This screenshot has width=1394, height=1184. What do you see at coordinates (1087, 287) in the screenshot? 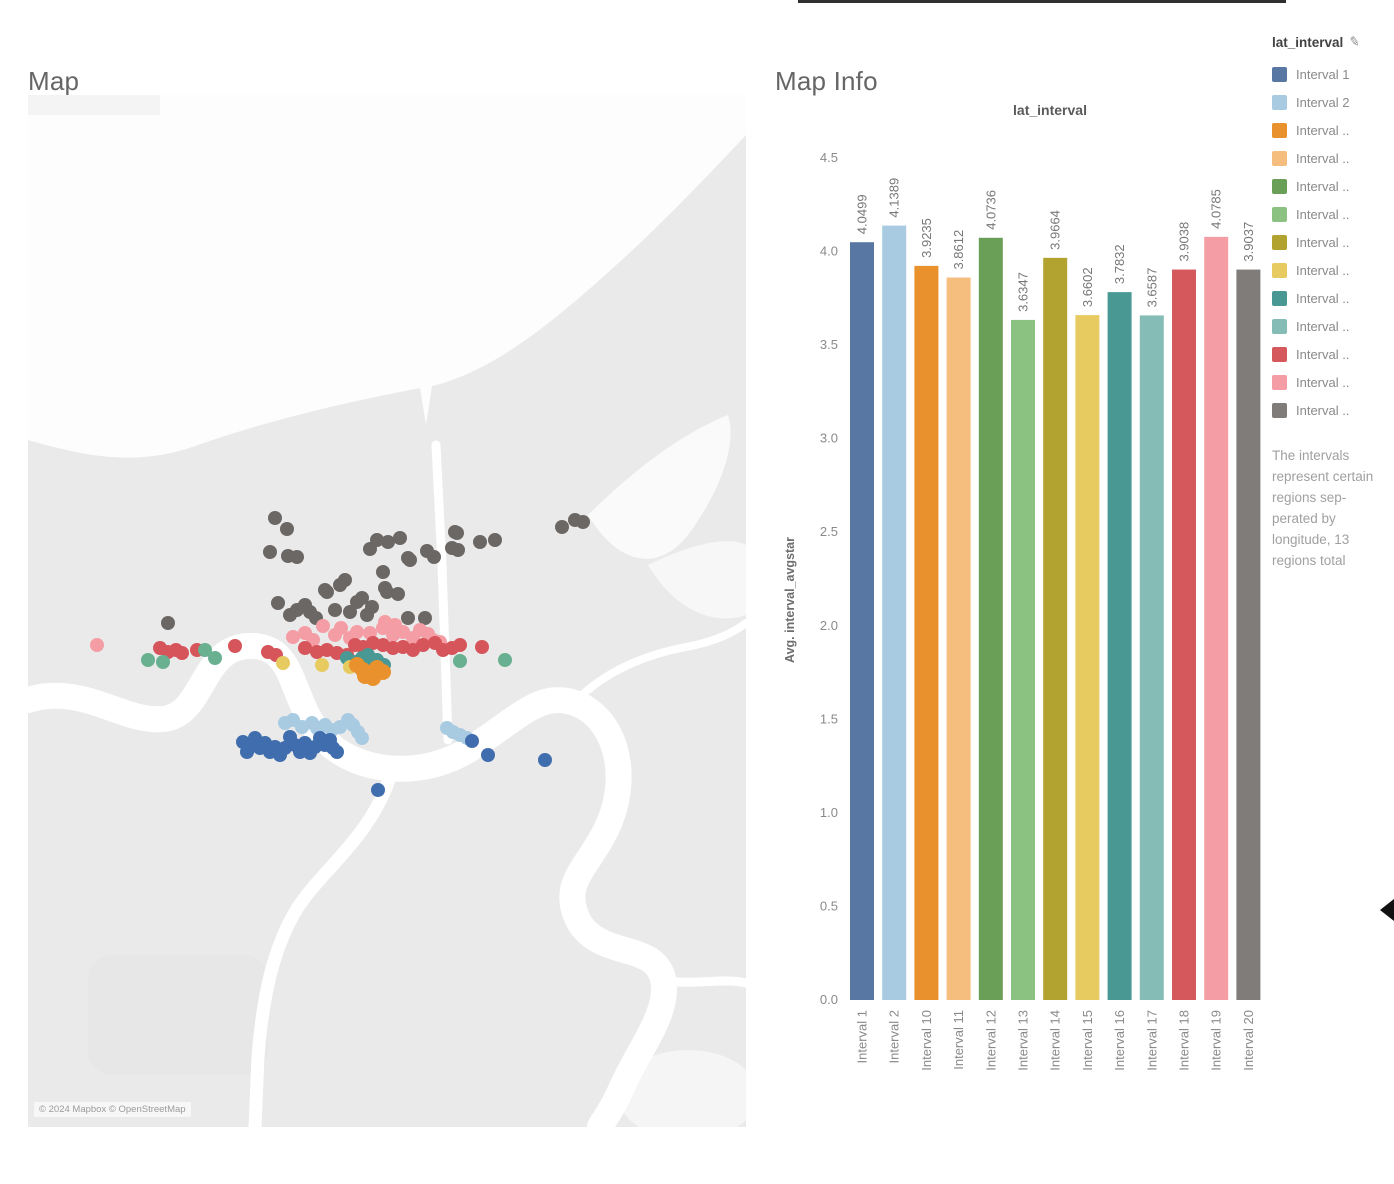
I see `bar-value-label: 3.6602` at bounding box center [1087, 287].